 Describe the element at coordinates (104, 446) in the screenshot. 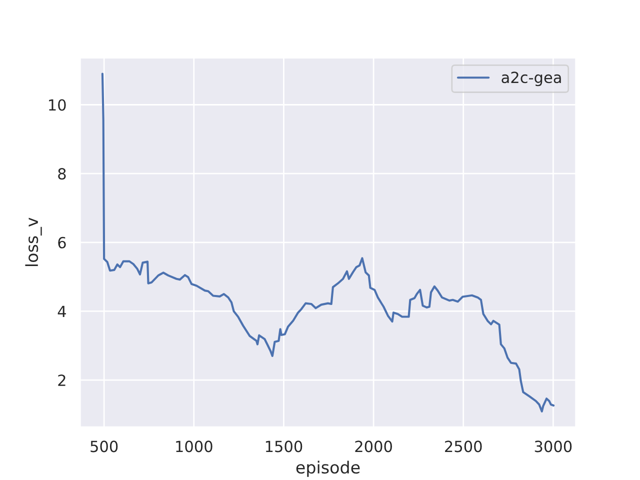

I see `x-tick-label: 500` at that location.